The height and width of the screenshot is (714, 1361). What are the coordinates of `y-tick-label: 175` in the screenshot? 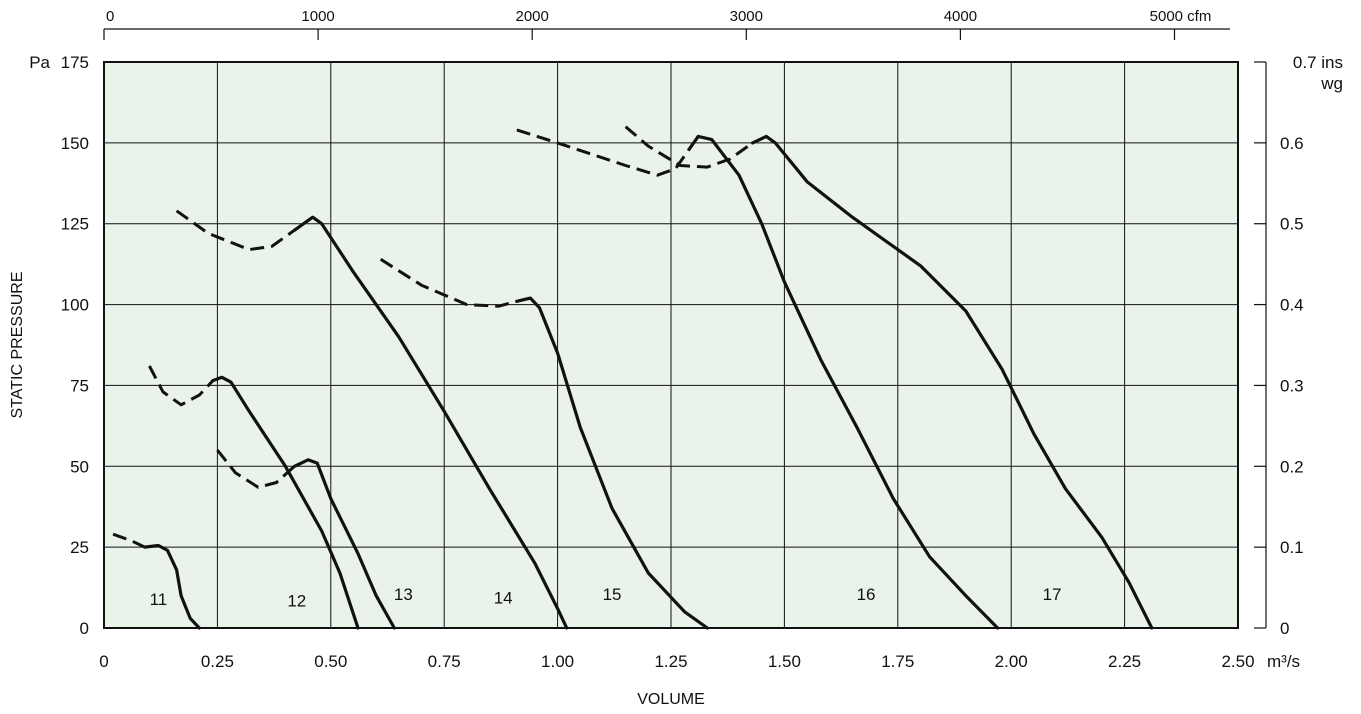 It's located at (75, 62).